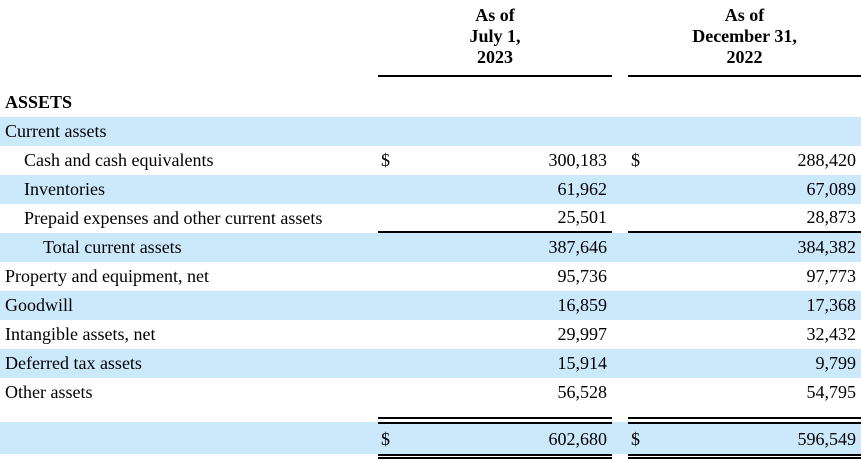 This screenshot has height=462, width=861. I want to click on row-label: Goodwill, so click(189, 305).